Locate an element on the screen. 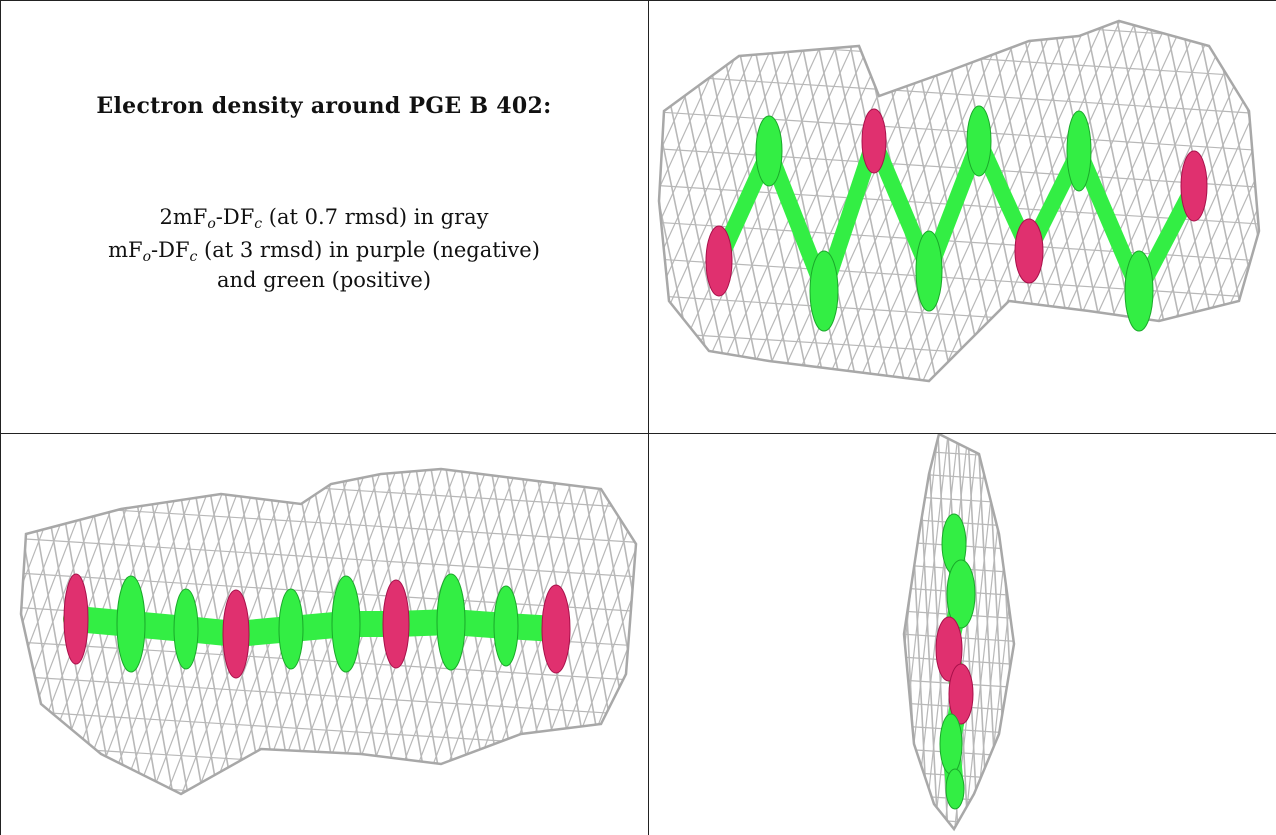 This screenshot has height=835, width=1276. caption-line-gray-sub1: o is located at coordinates (211, 224).